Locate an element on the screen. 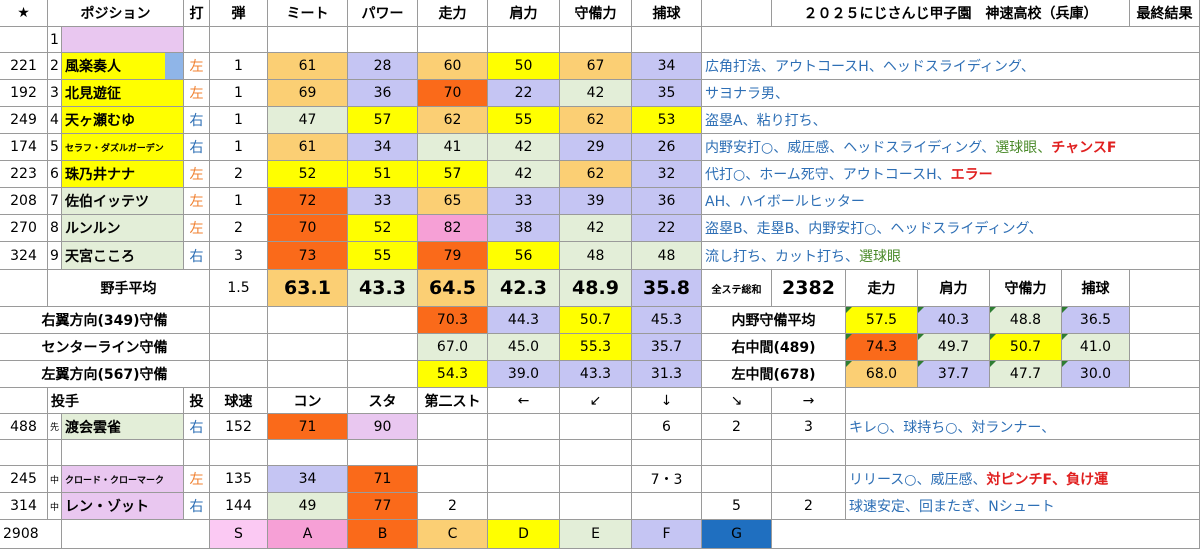  pitch-speed: 152 is located at coordinates (239, 427).